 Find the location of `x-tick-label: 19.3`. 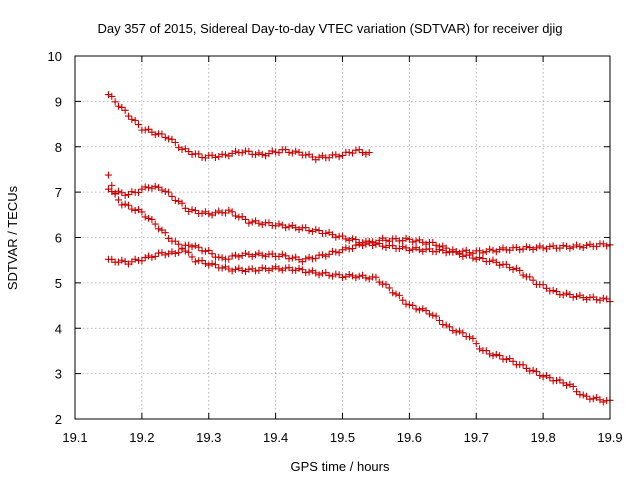

x-tick-label: 19.3 is located at coordinates (208, 437).